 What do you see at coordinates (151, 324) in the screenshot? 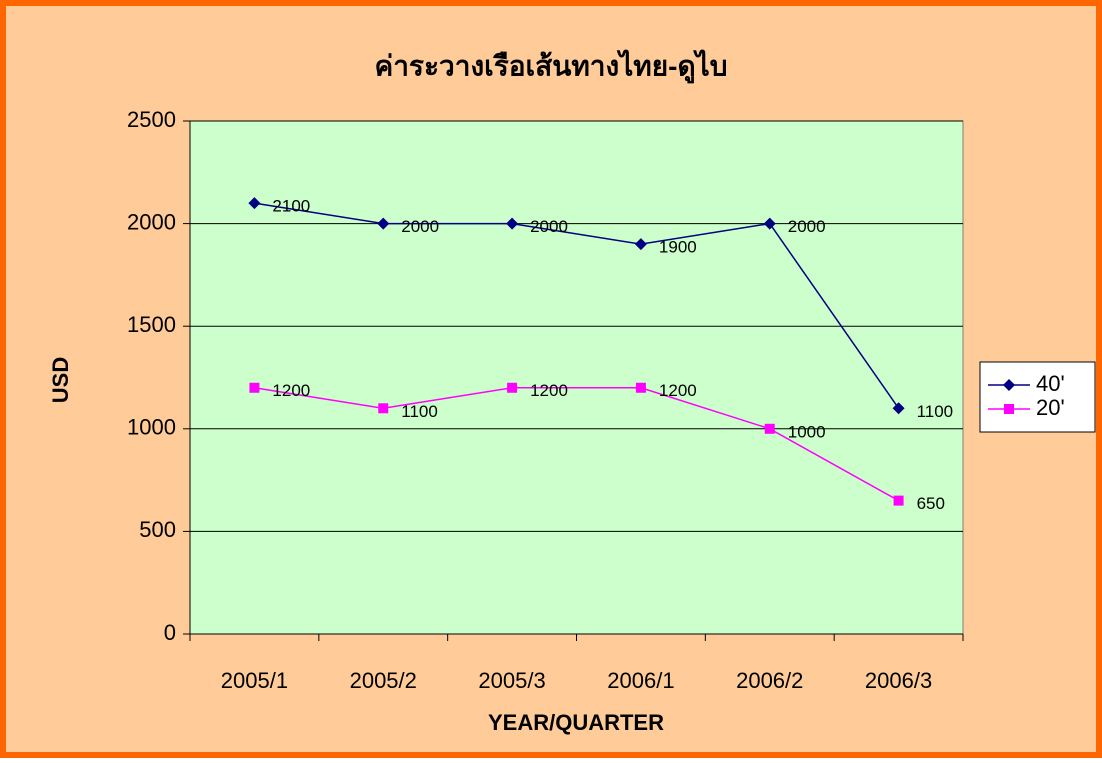
I see `y-tick-label: 1500` at bounding box center [151, 324].